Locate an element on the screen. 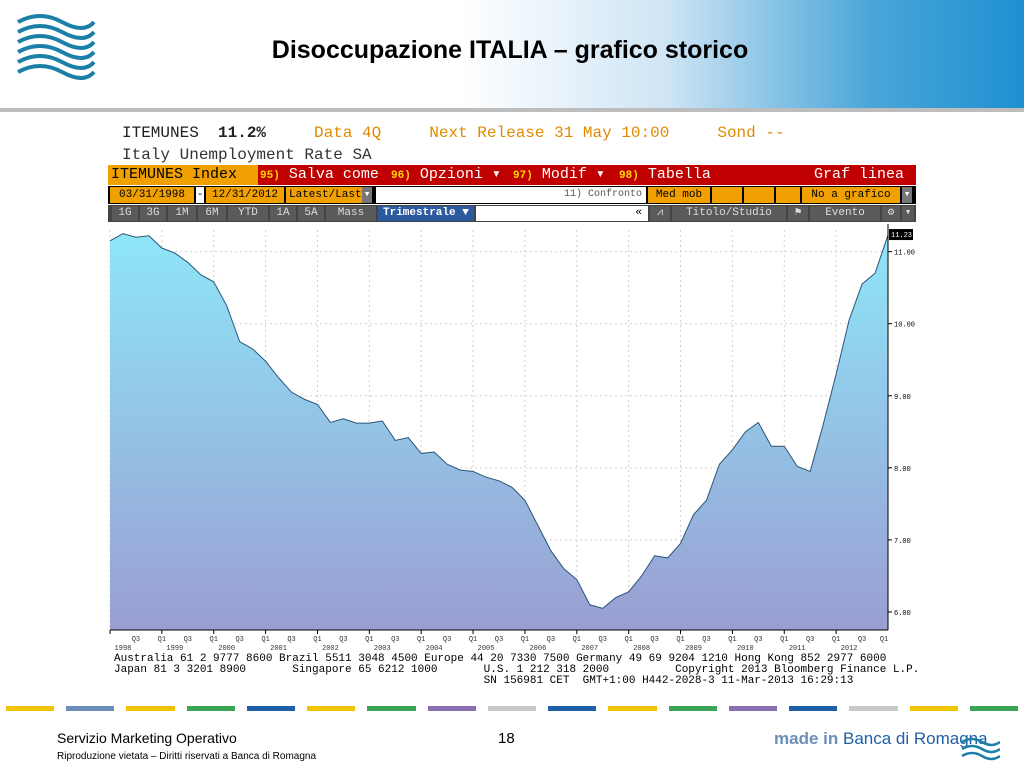 The height and width of the screenshot is (768, 1024). next-release: Next Release 31 May 10:00 is located at coordinates (549, 133).